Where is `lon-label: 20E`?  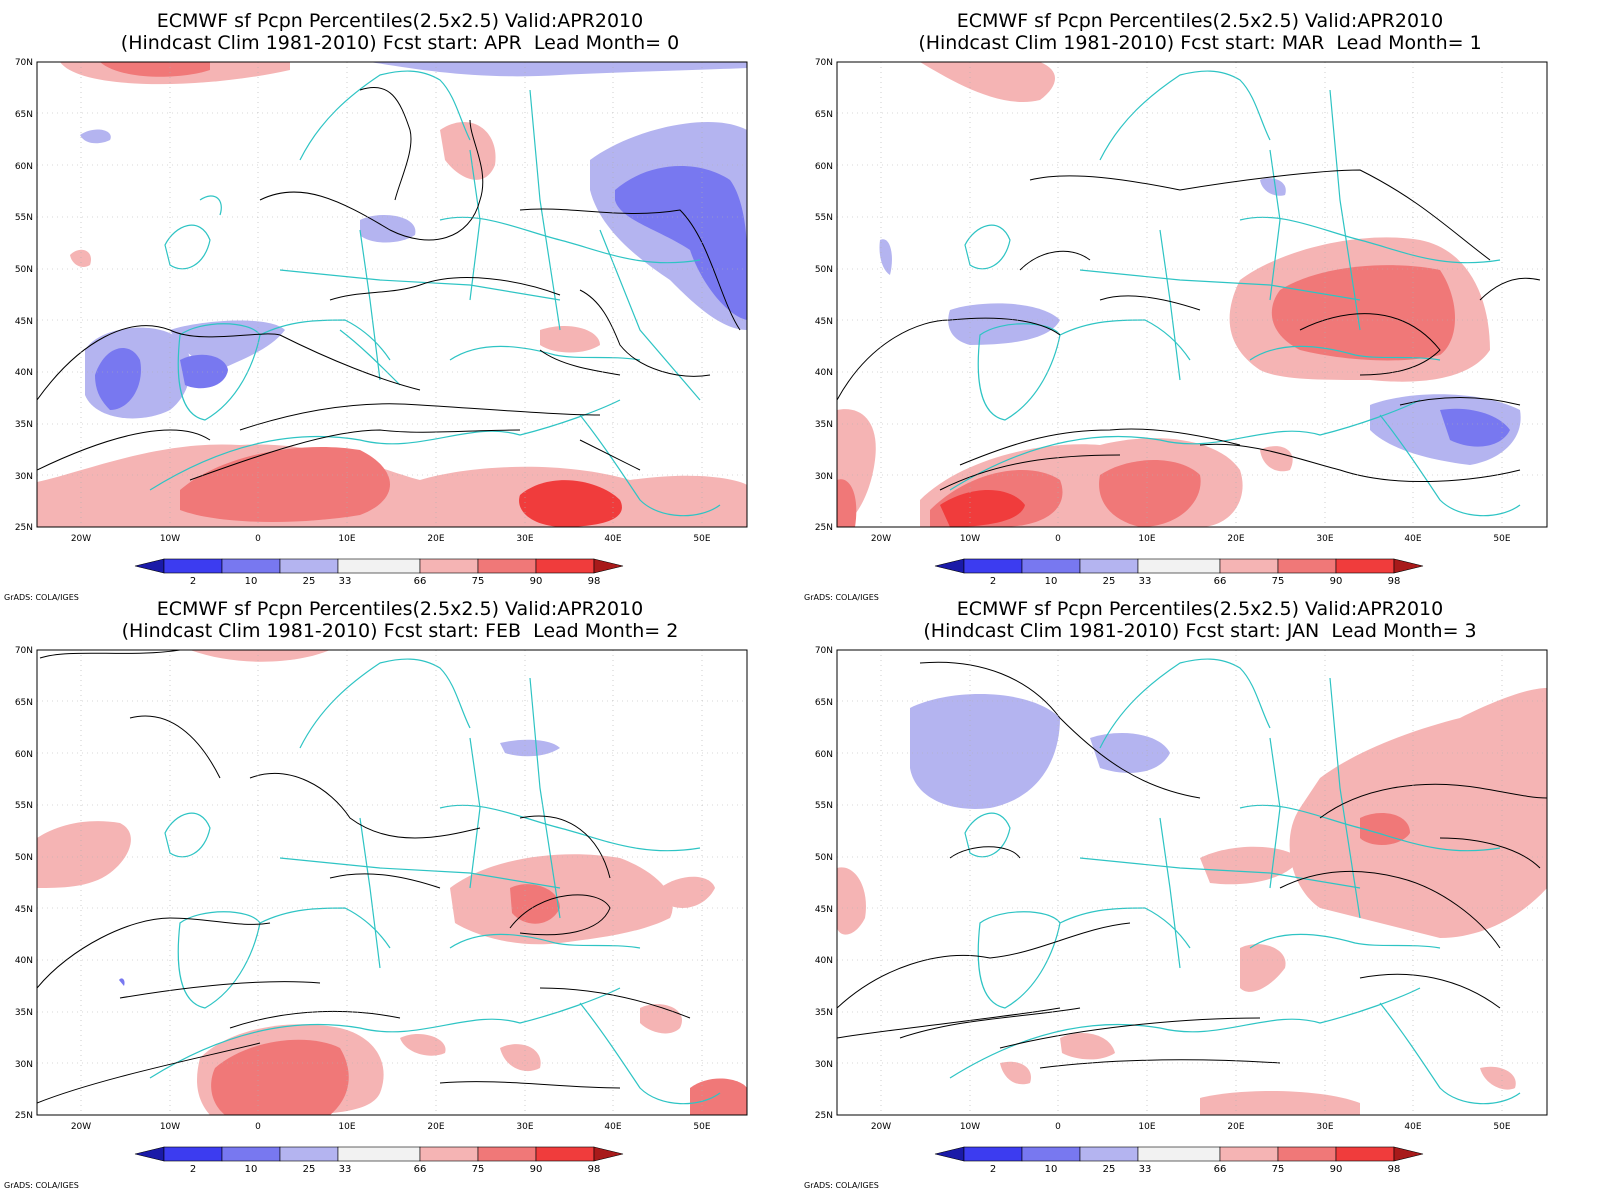 lon-label: 20E is located at coordinates (1235, 1127).